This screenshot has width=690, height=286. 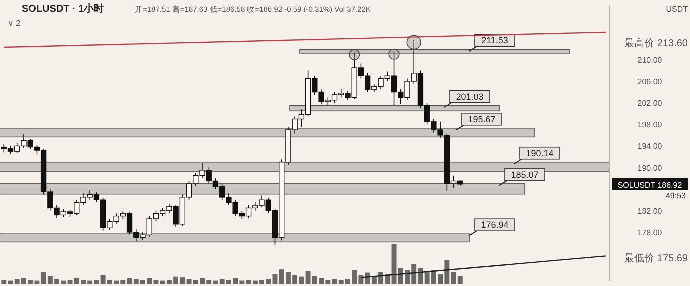 I want to click on y-tick-label: 182.00, so click(x=650, y=211).